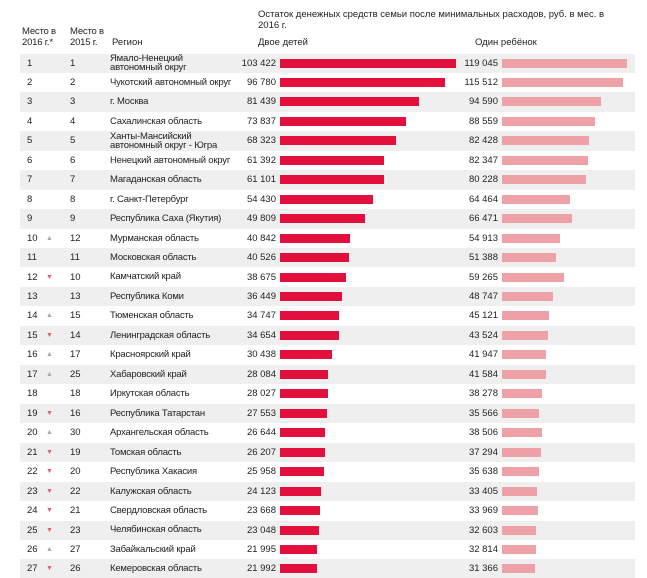 This screenshot has height=578, width=647. Describe the element at coordinates (483, 549) in the screenshot. I see `value-one-child: 32 814` at that location.